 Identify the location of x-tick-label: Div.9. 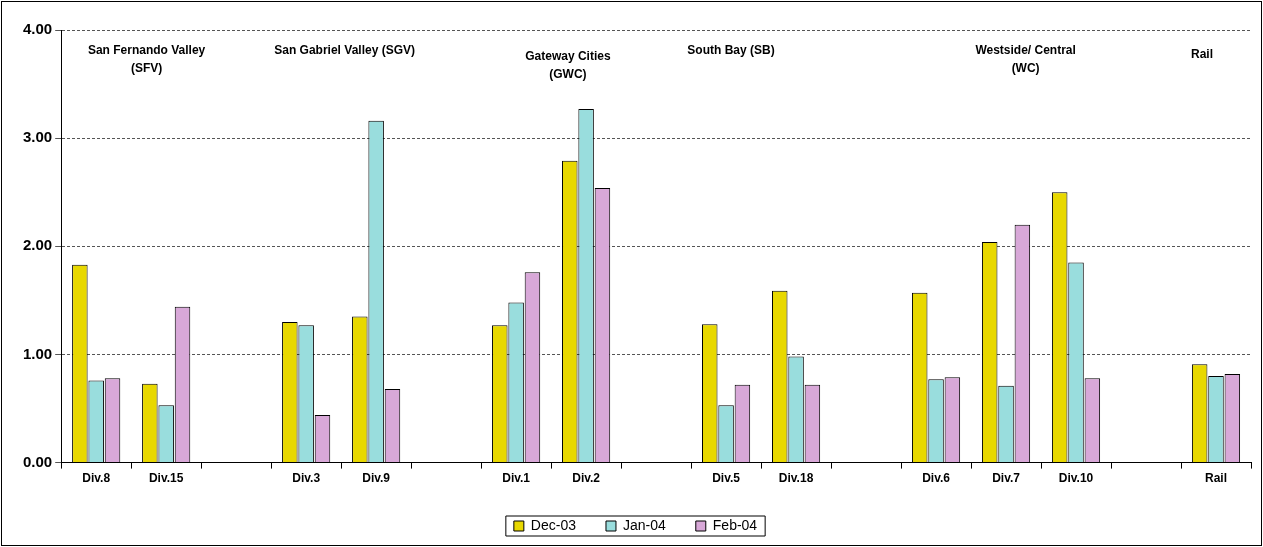
(376, 478).